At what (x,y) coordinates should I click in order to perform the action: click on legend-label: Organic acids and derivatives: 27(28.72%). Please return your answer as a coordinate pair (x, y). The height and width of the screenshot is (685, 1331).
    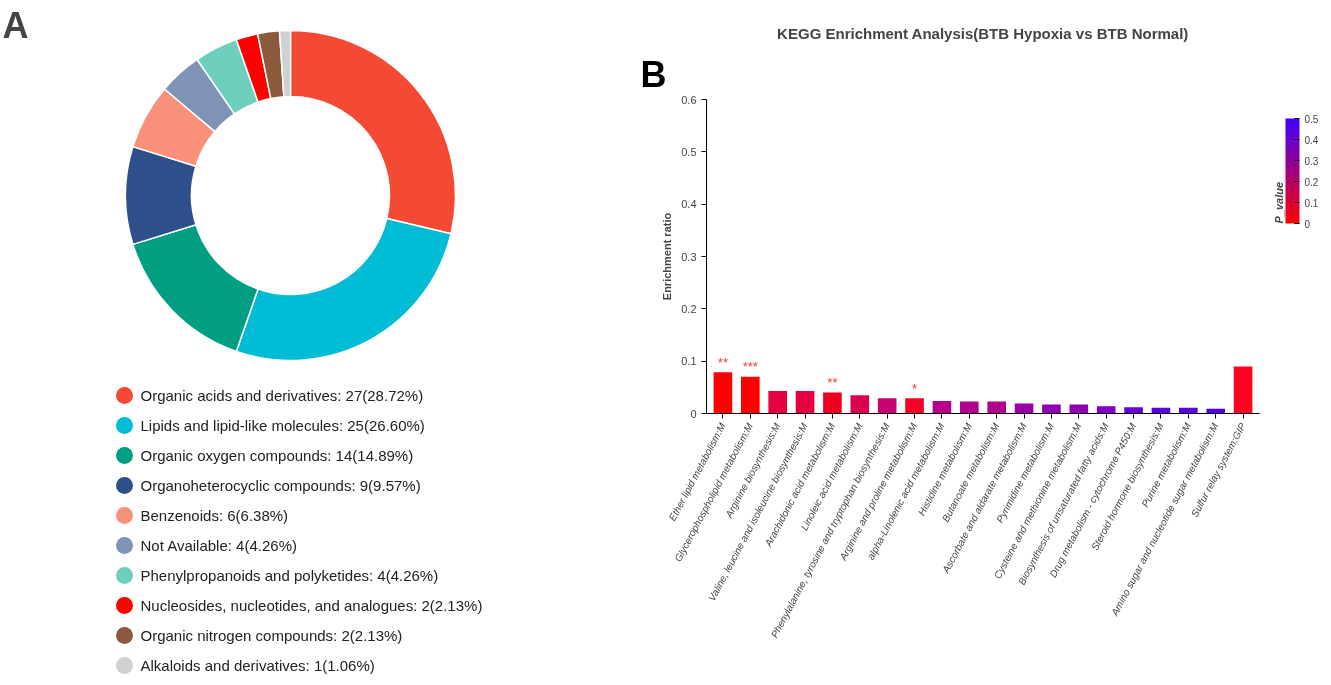
    Looking at the image, I should click on (282, 395).